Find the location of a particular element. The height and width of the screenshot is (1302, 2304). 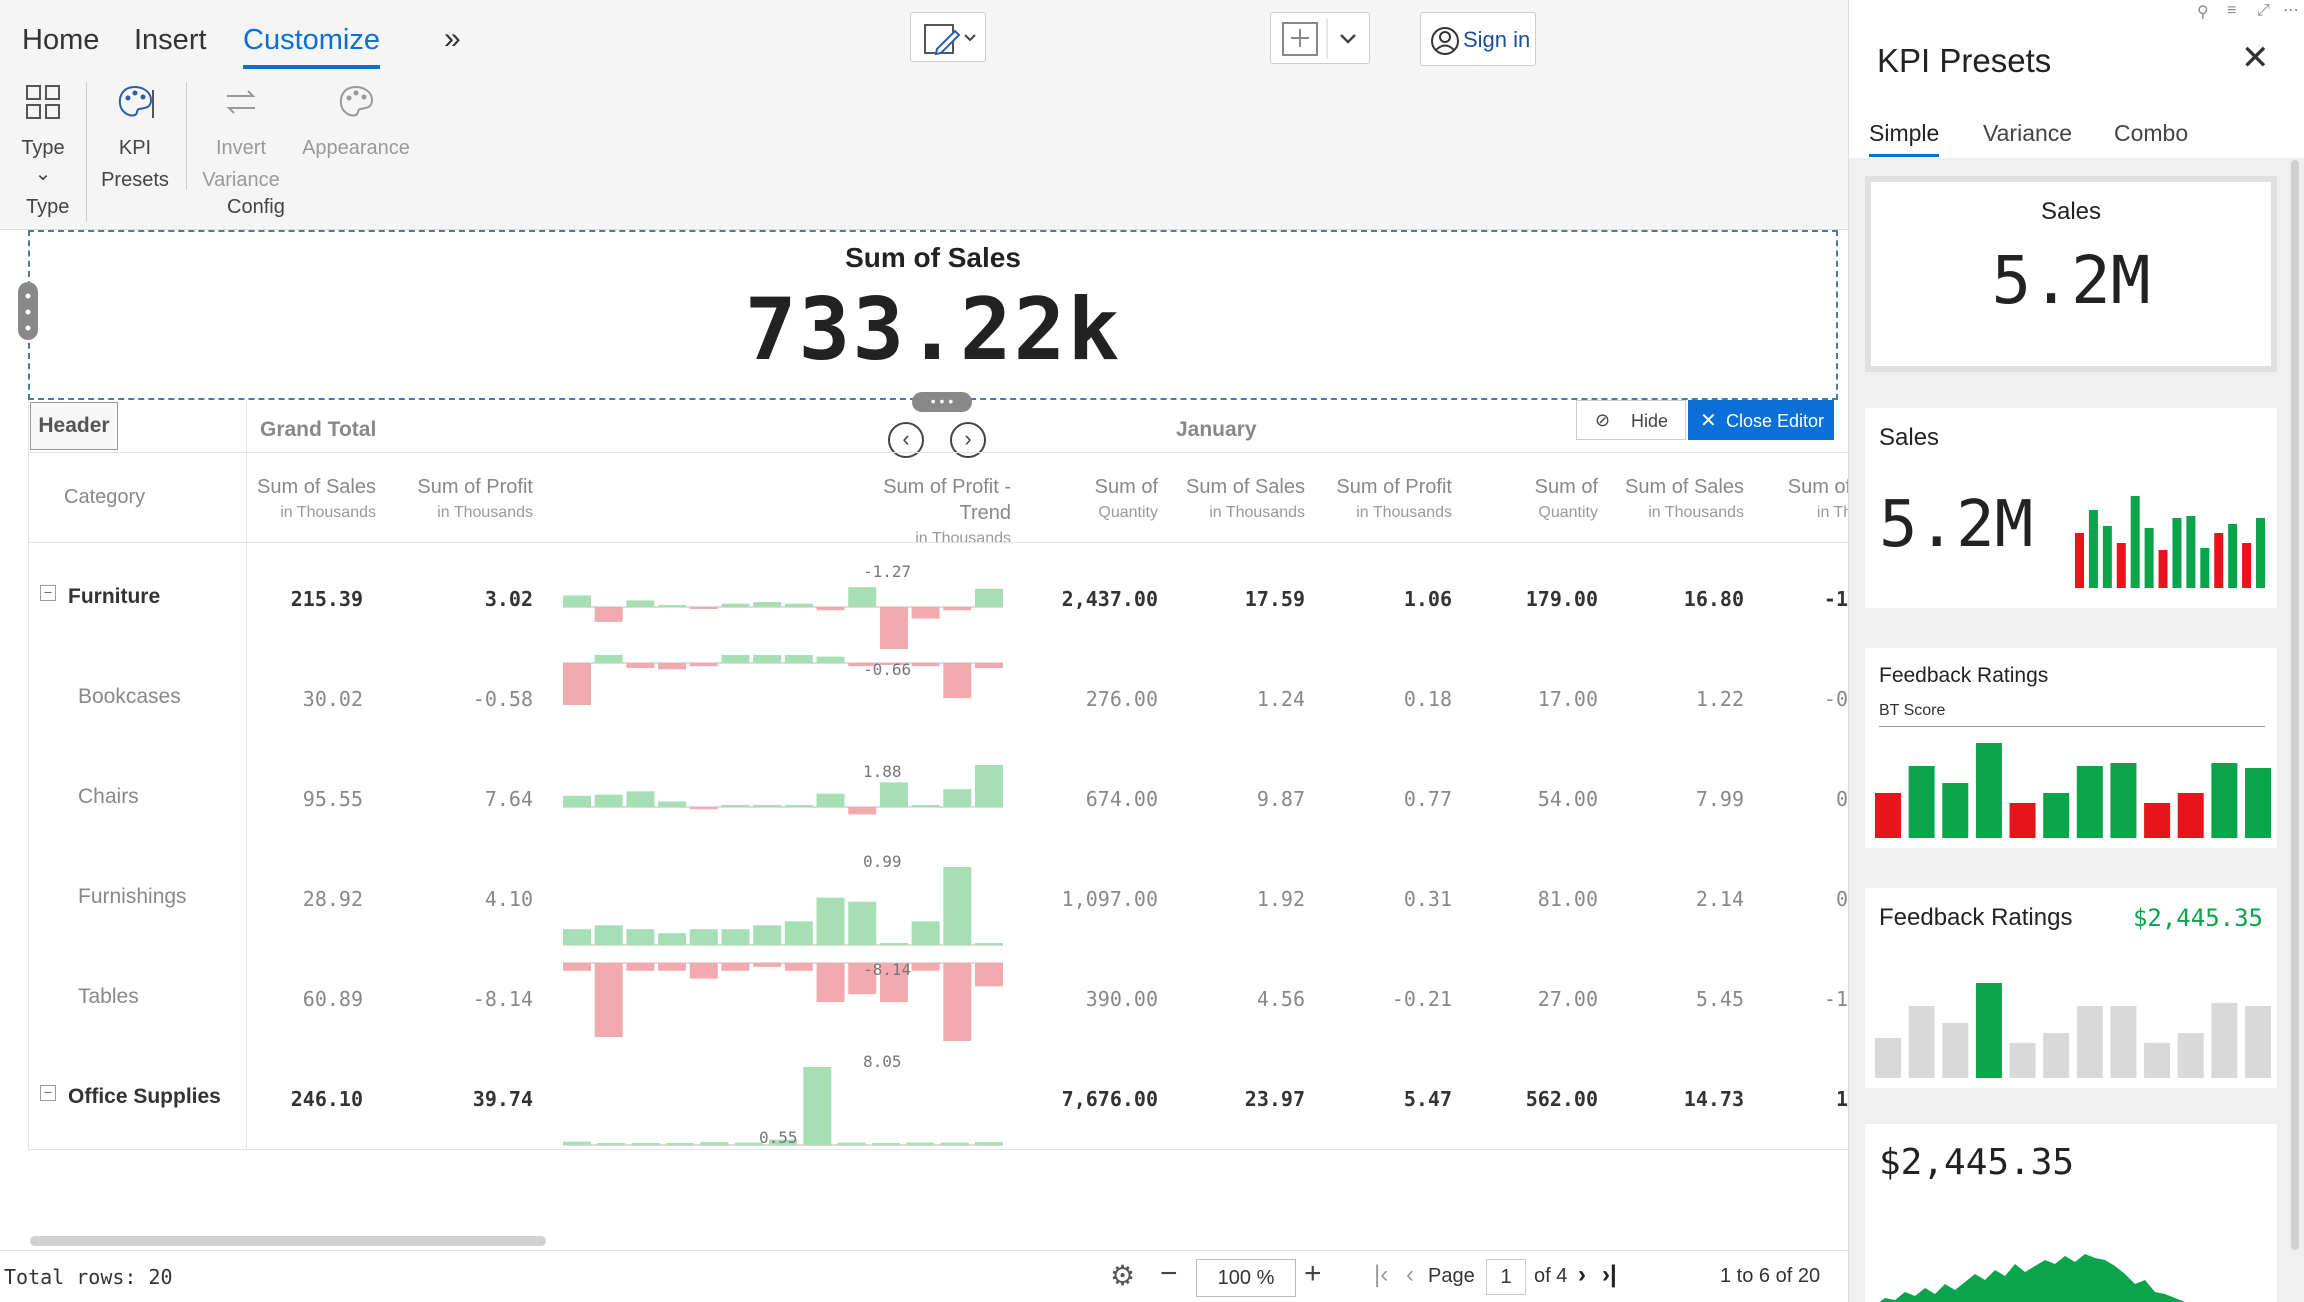

sign-in-button: Sign in is located at coordinates (1478, 39).